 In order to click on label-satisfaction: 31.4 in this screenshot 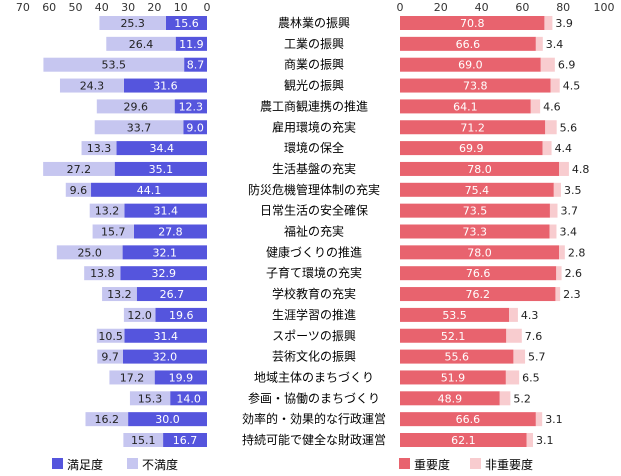, I will do `click(165, 211)`.